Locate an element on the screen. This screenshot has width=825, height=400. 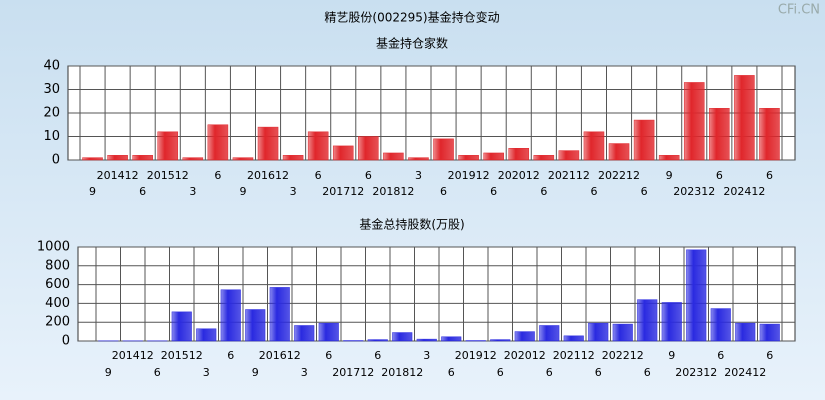
chart-title: 基金持仓家数 is located at coordinates (412, 43).